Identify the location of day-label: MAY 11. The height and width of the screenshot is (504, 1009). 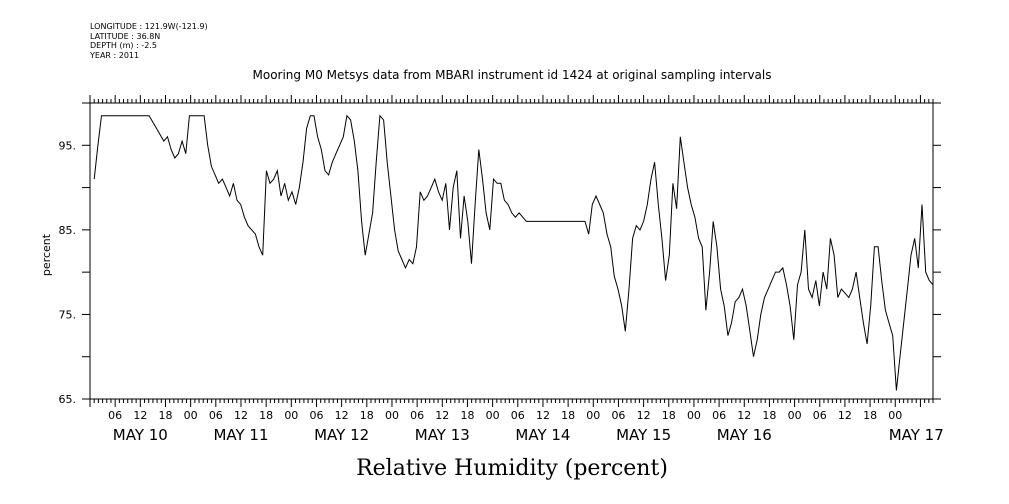
(240, 435).